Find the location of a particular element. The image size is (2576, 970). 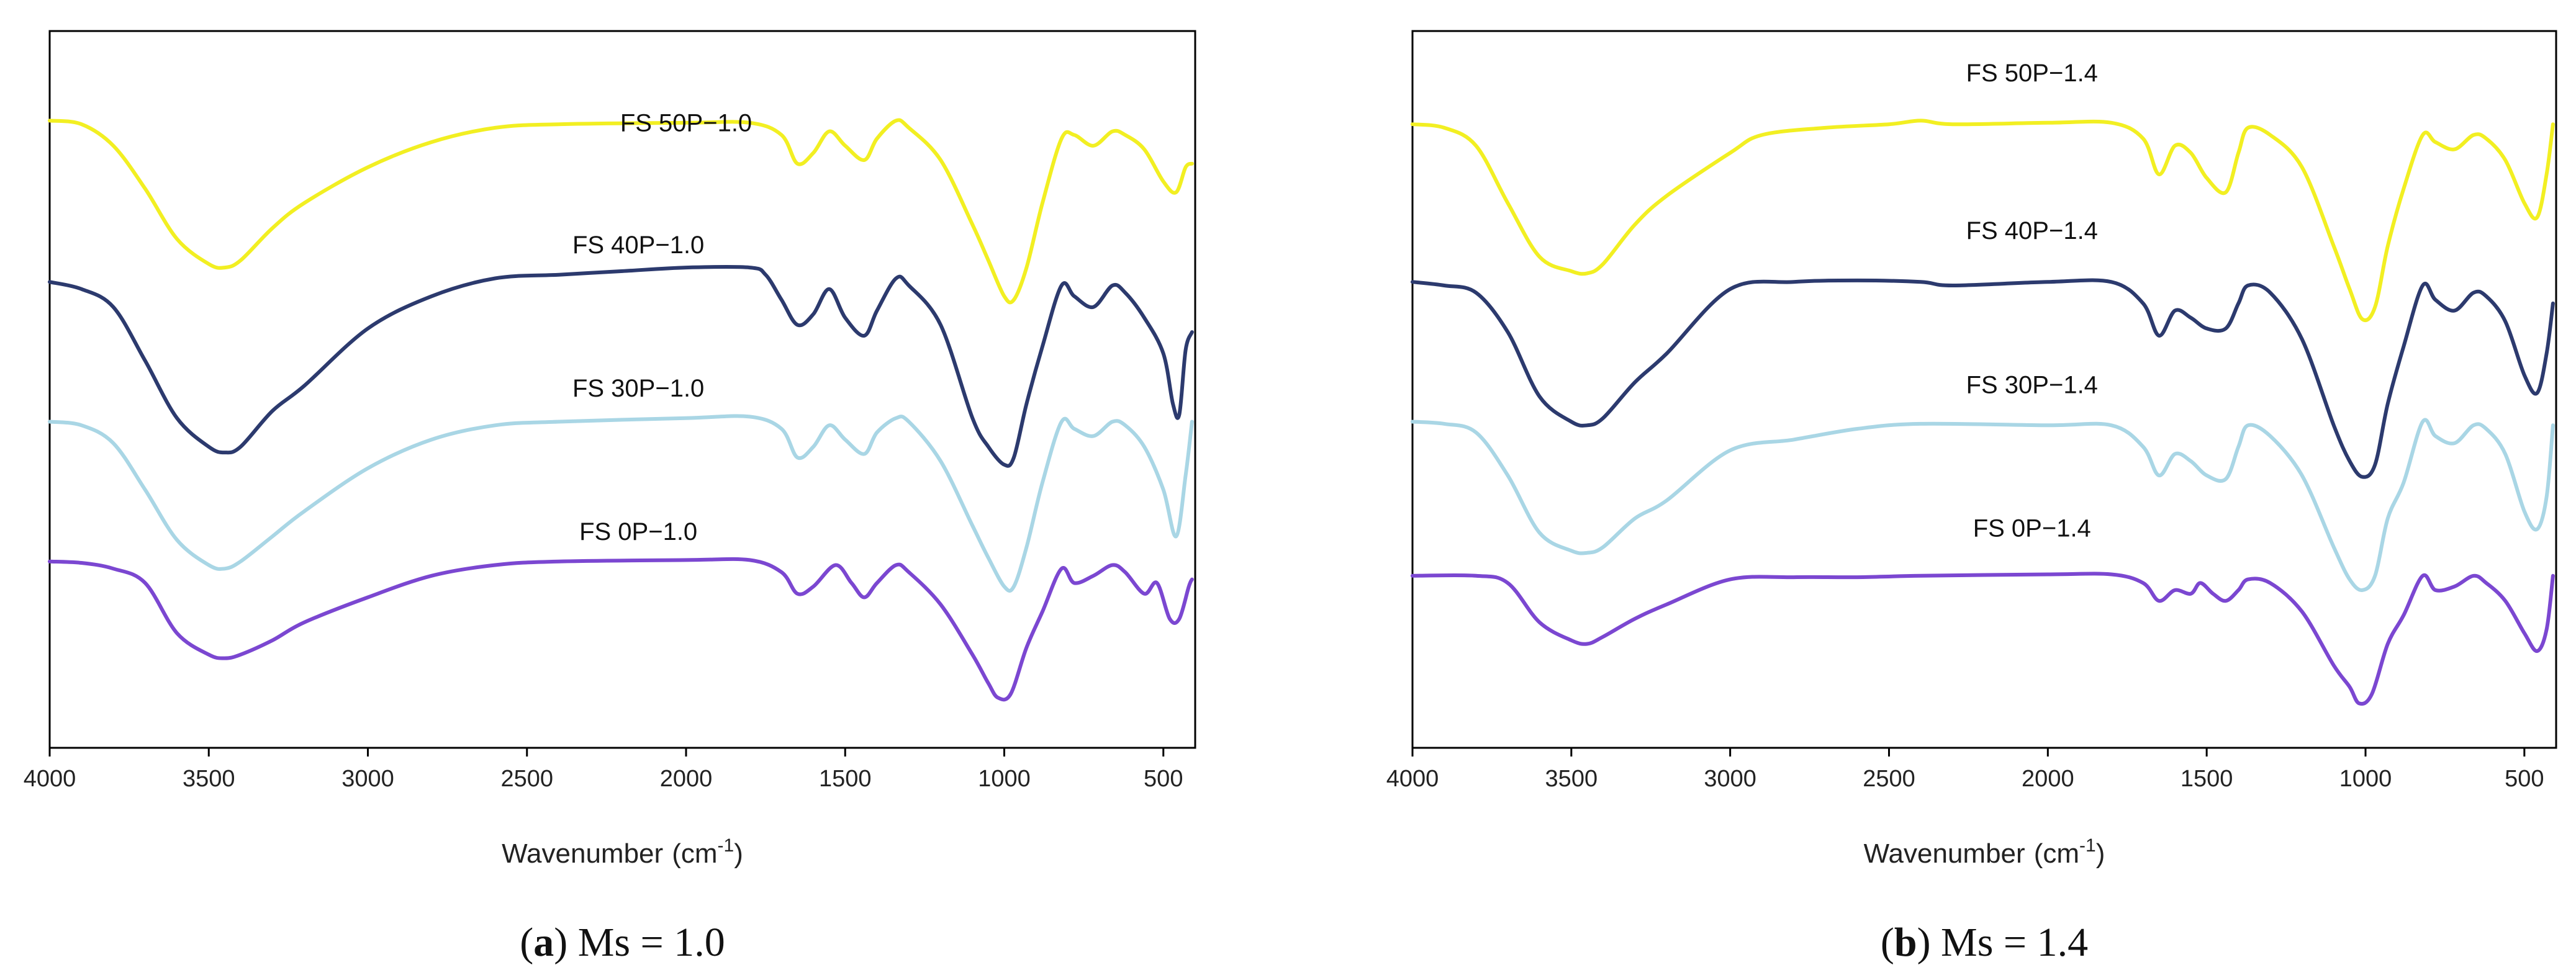

series-label-4: FS 0P−1.0 is located at coordinates (638, 532).